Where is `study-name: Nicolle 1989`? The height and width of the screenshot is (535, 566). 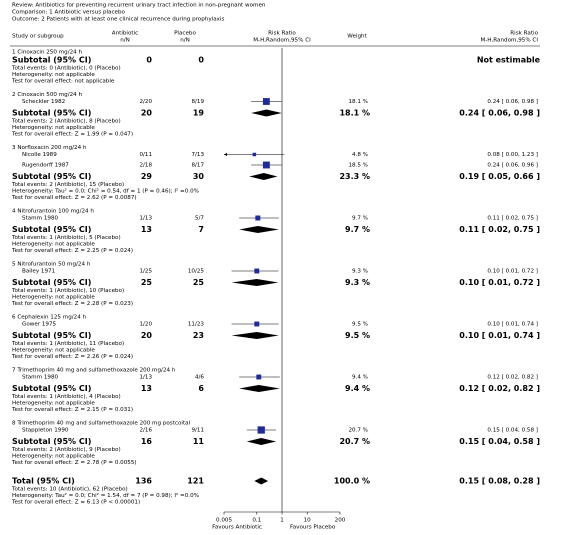
study-name: Nicolle 1989 is located at coordinates (39, 155).